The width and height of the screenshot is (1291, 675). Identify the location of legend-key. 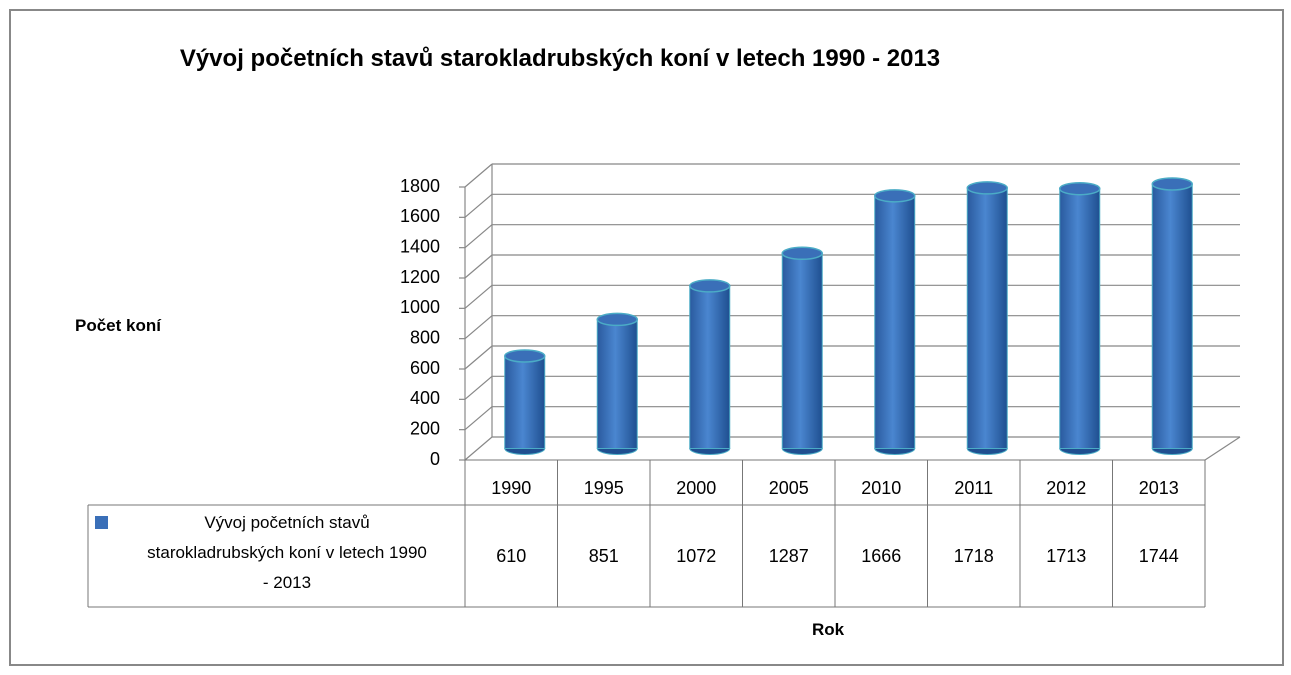
(101, 522).